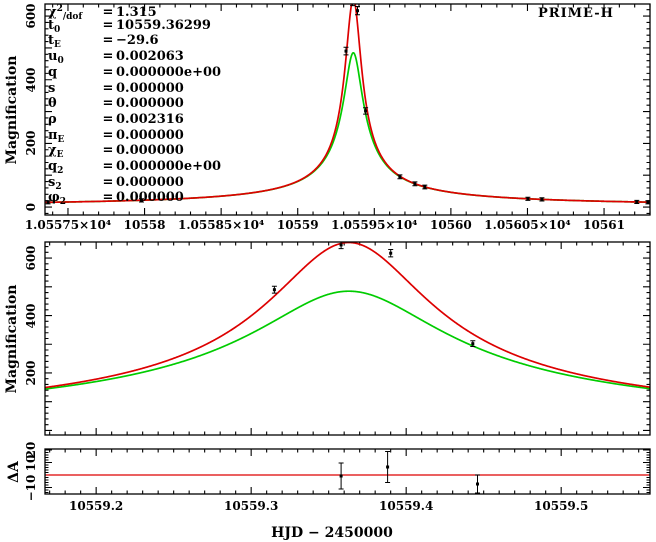 Image resolution: width=656 pixels, height=542 pixels. I want to click on fit-parameter-row: u0 = 0.002063, so click(116, 58).